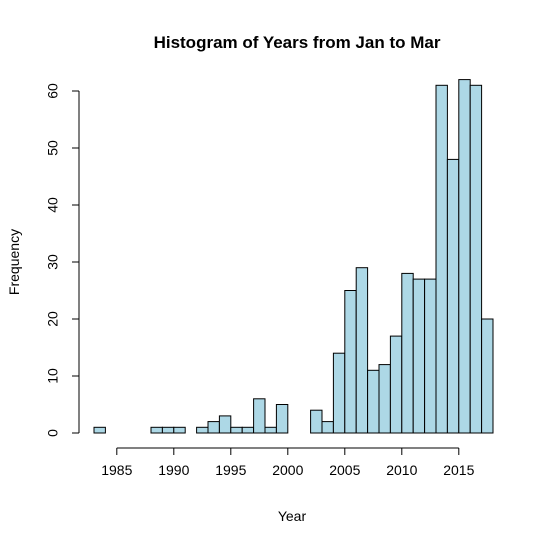 This screenshot has width=546, height=545. What do you see at coordinates (116, 470) in the screenshot?
I see `x-tick-label: 1985` at bounding box center [116, 470].